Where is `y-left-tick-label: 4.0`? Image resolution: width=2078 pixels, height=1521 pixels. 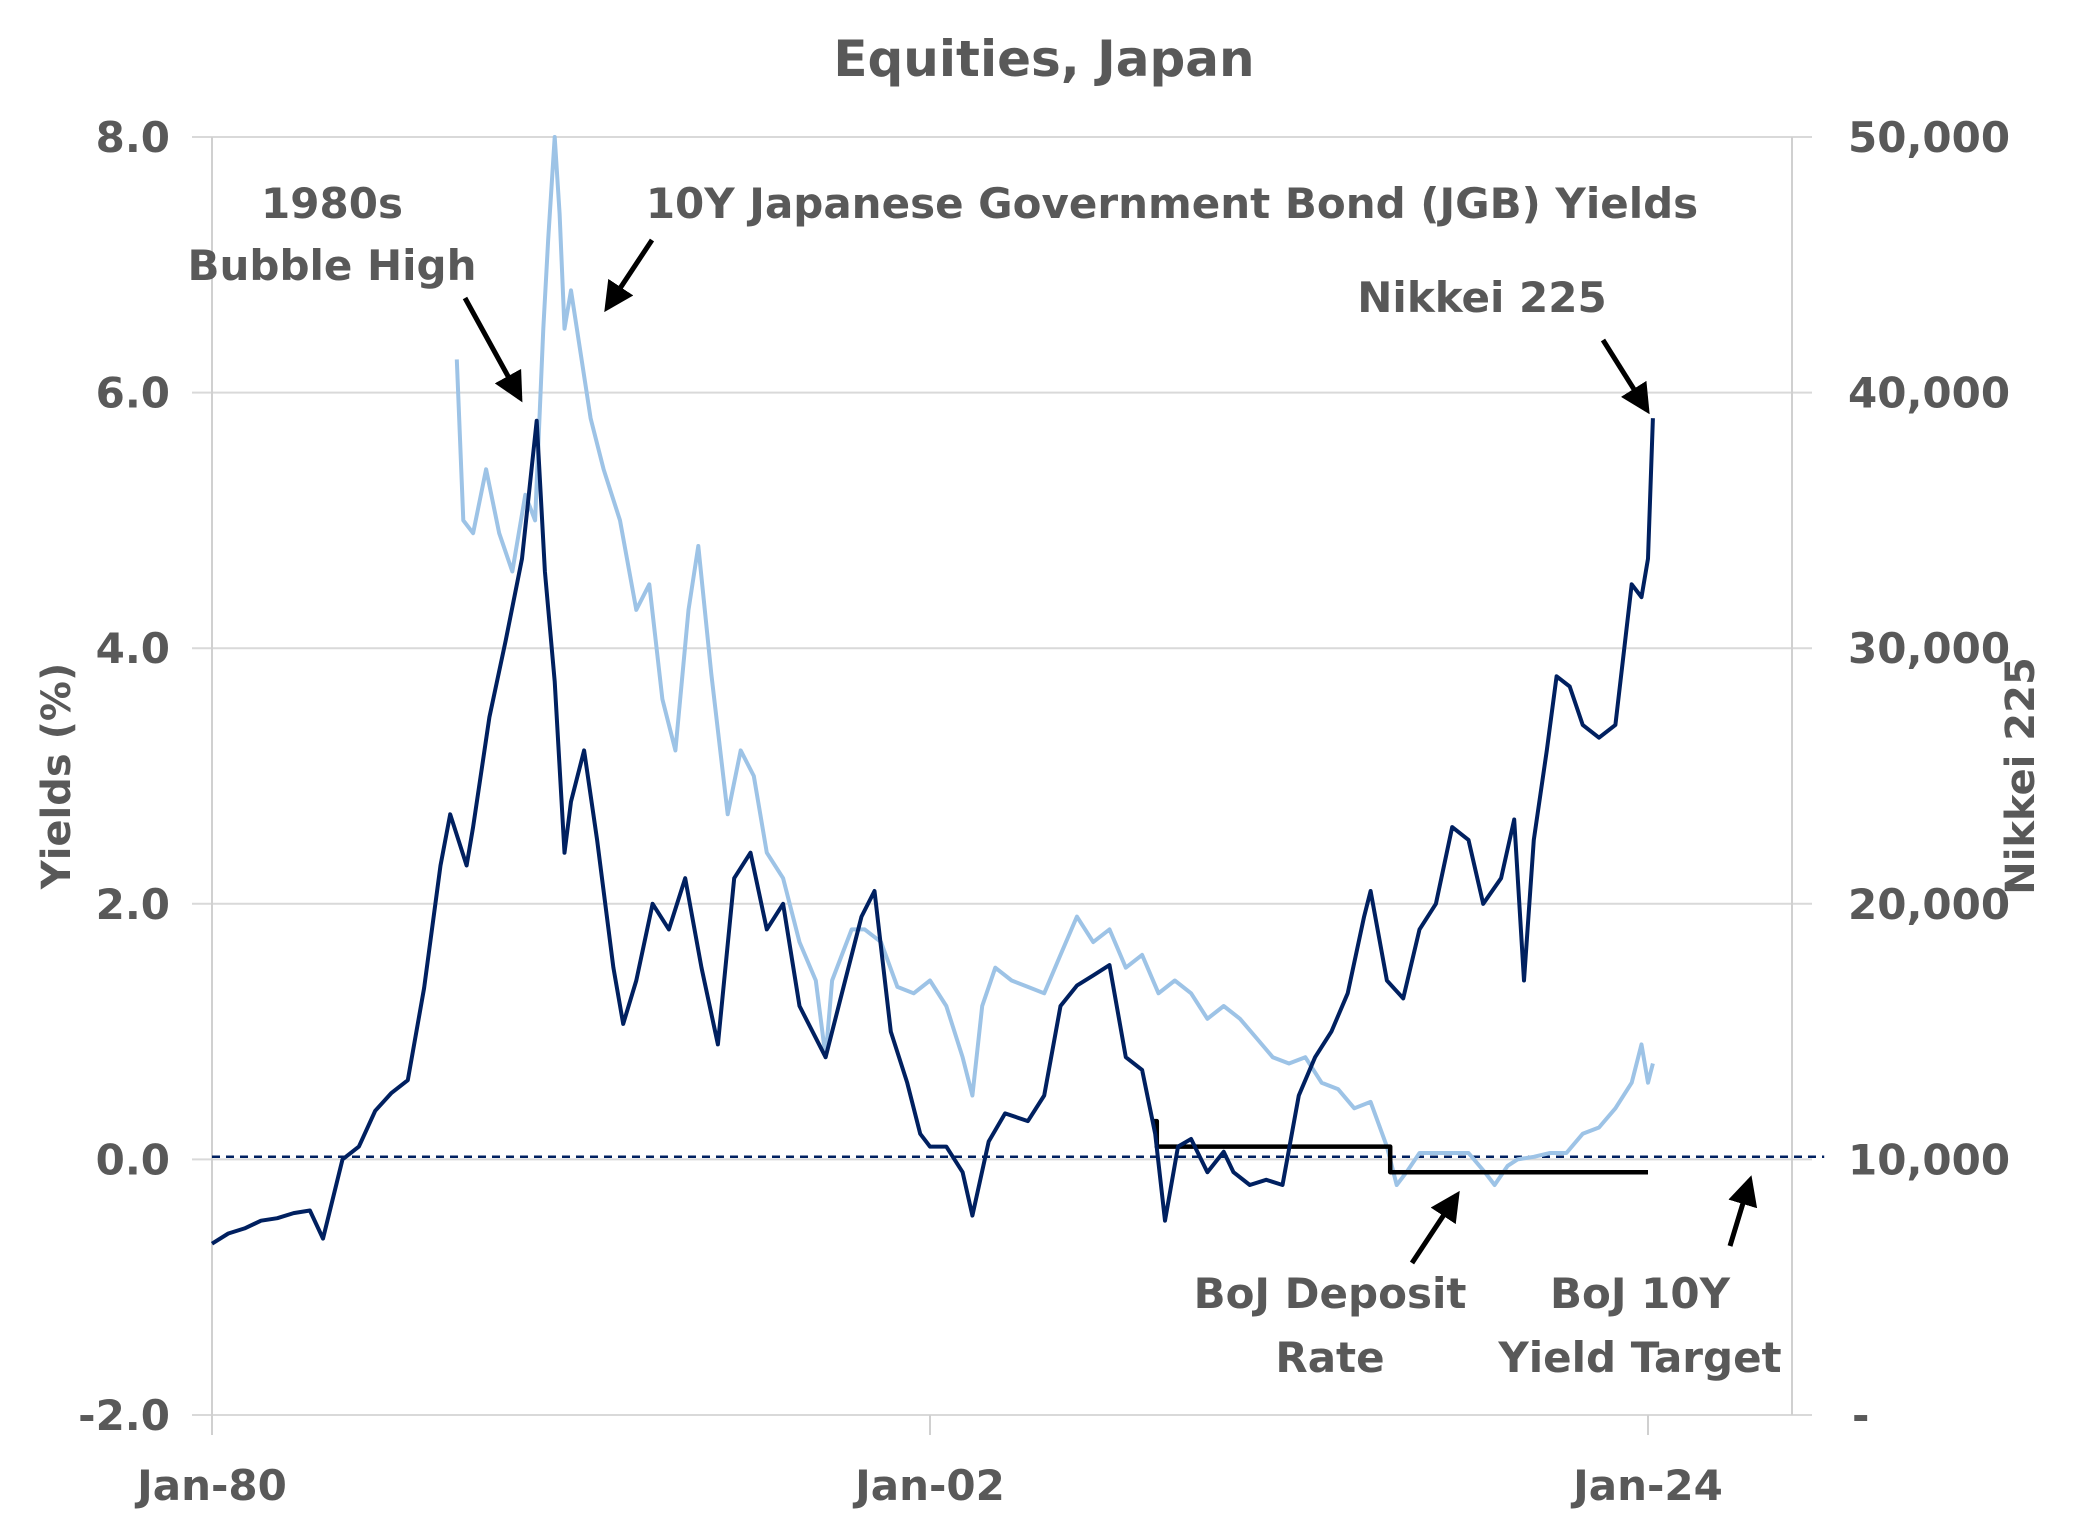
y-left-tick-label: 4.0 is located at coordinates (133, 648).